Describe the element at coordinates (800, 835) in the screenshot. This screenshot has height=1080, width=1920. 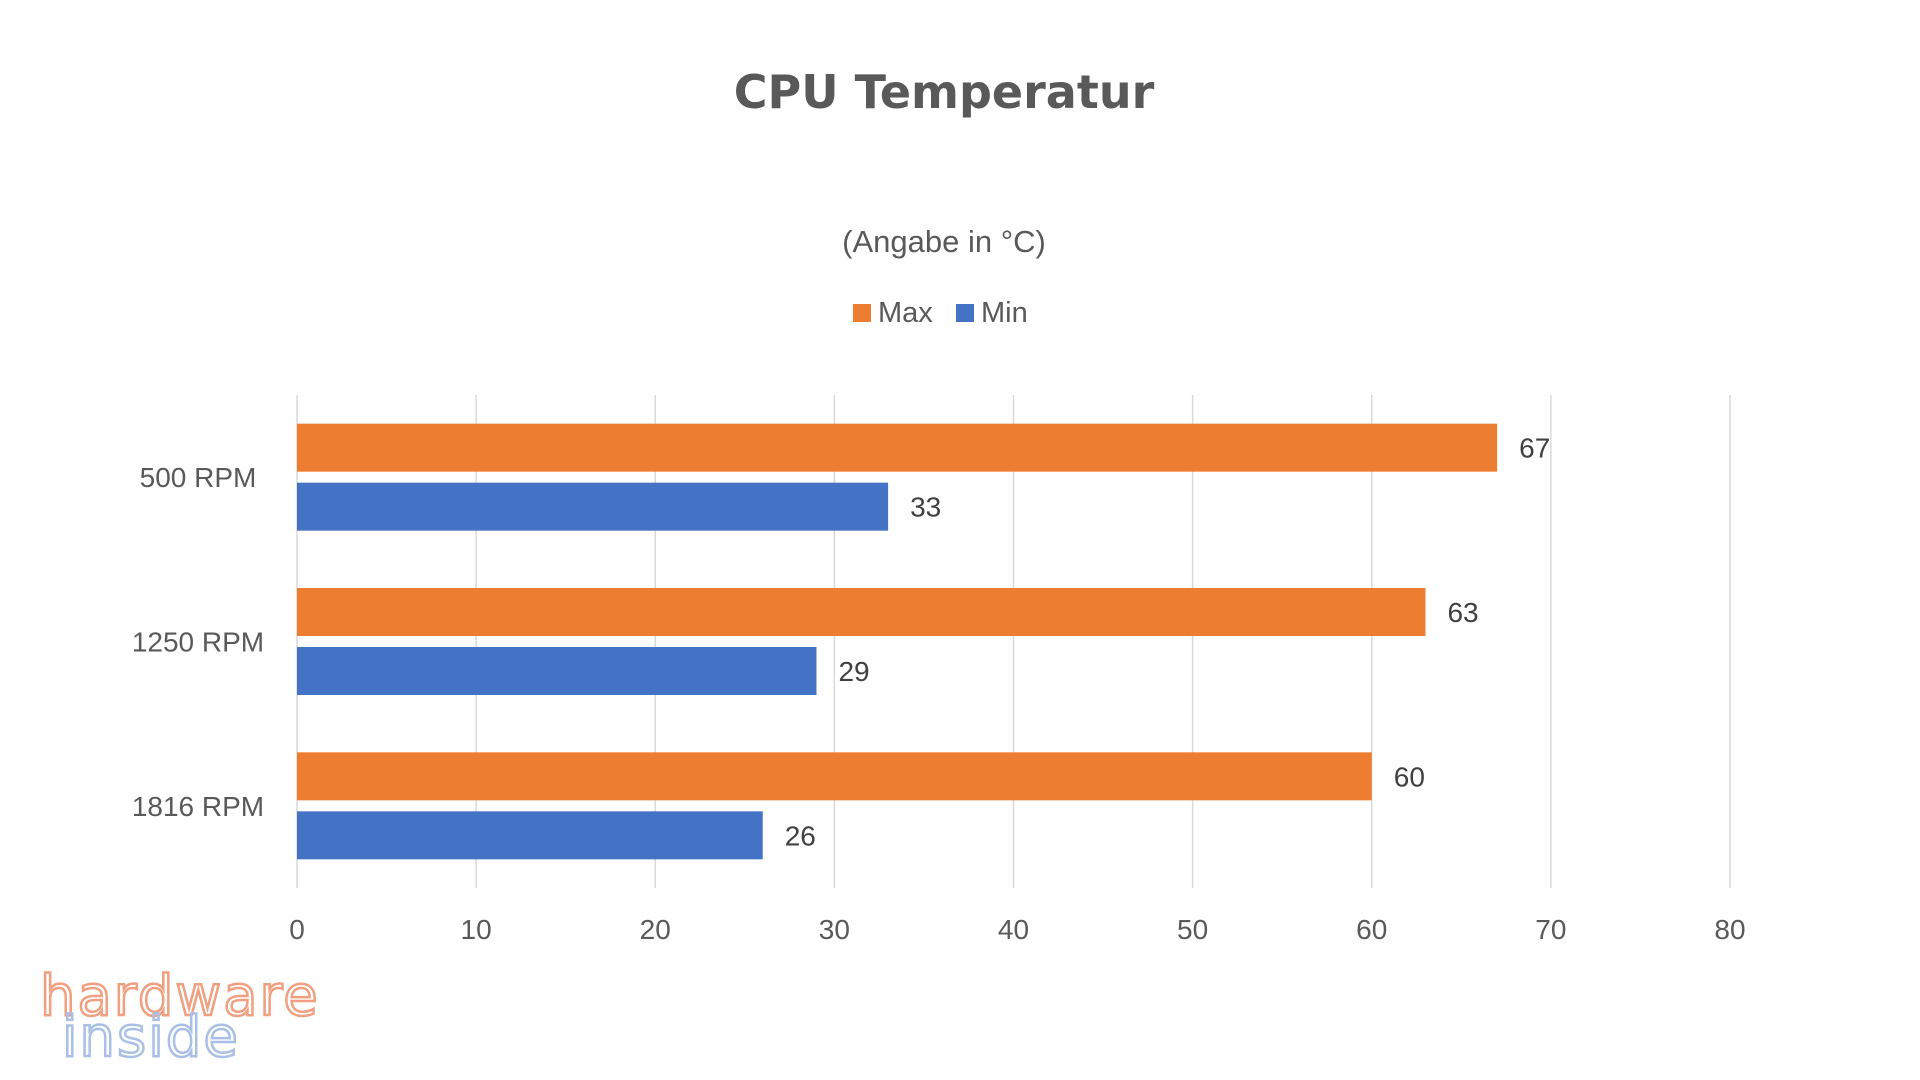
I see `data-label: 26` at that location.